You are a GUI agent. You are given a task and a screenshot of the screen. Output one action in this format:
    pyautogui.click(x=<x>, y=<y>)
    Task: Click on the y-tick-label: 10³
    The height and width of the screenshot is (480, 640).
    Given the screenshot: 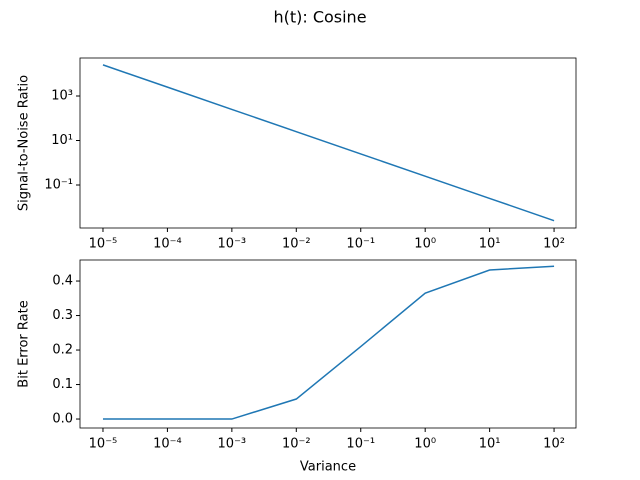 What is the action you would take?
    pyautogui.click(x=62, y=95)
    